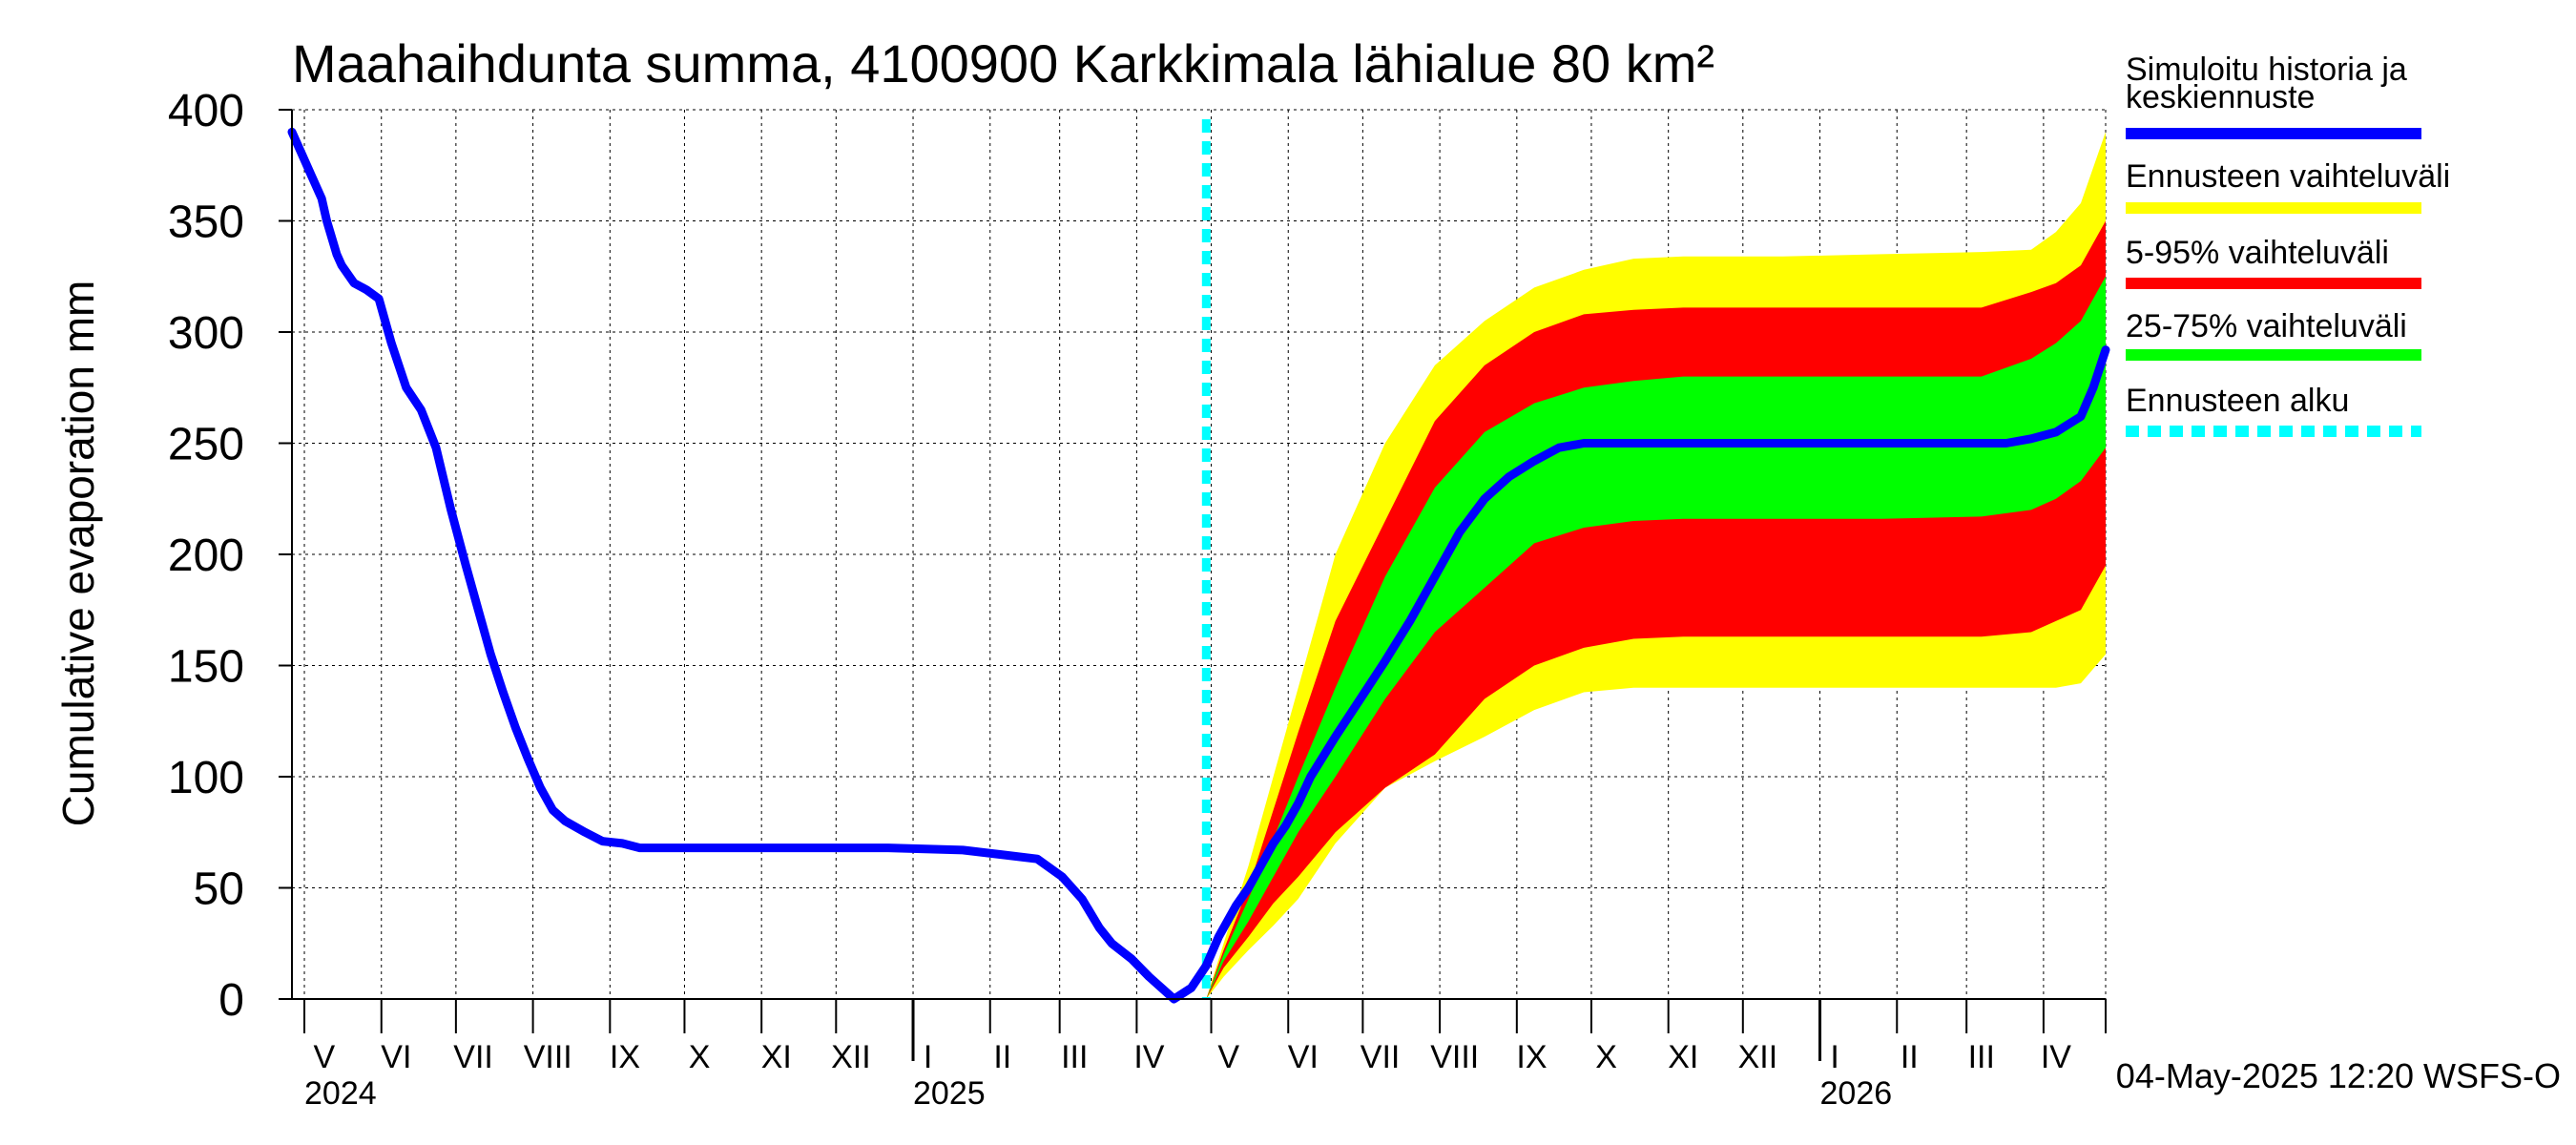  I want to click on y-tick-label: 350, so click(206, 223).